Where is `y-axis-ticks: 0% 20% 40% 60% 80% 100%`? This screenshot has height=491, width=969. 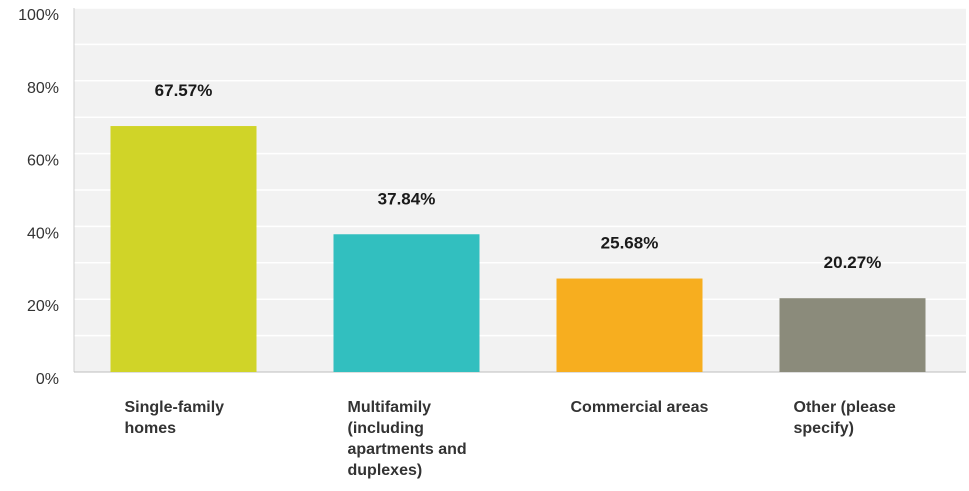
y-axis-ticks: 0% 20% 40% 60% 80% 100% is located at coordinates (38, 197).